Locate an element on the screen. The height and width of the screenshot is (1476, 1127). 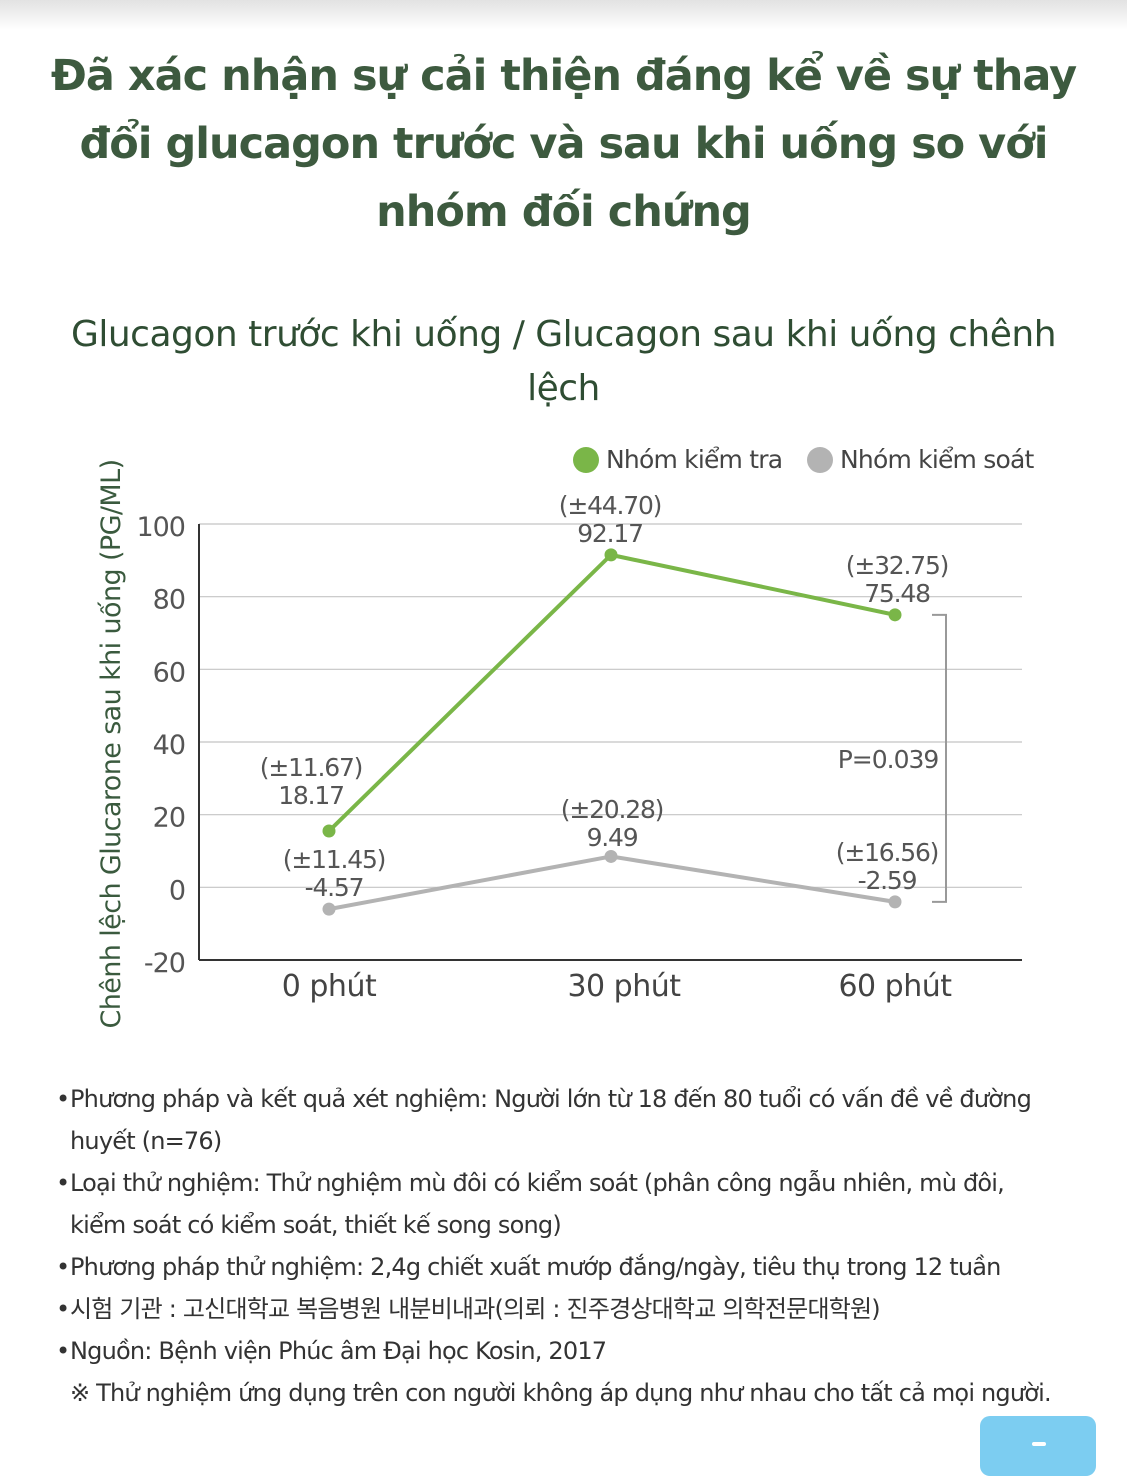
button-icon is located at coordinates (1039, 1444).